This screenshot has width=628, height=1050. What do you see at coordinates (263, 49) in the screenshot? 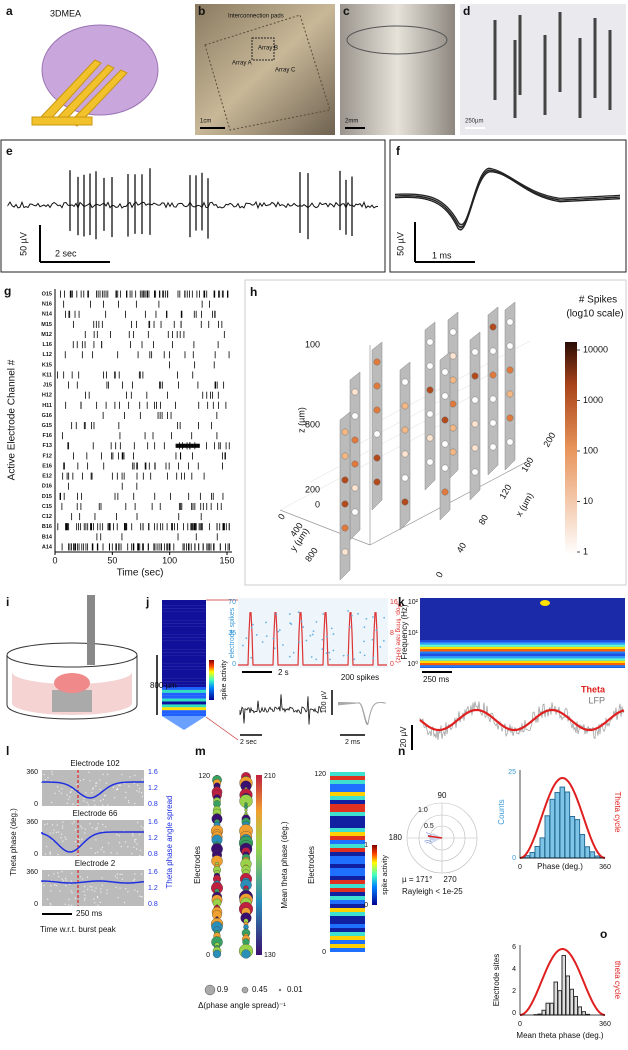
I see `zoom-box` at bounding box center [263, 49].